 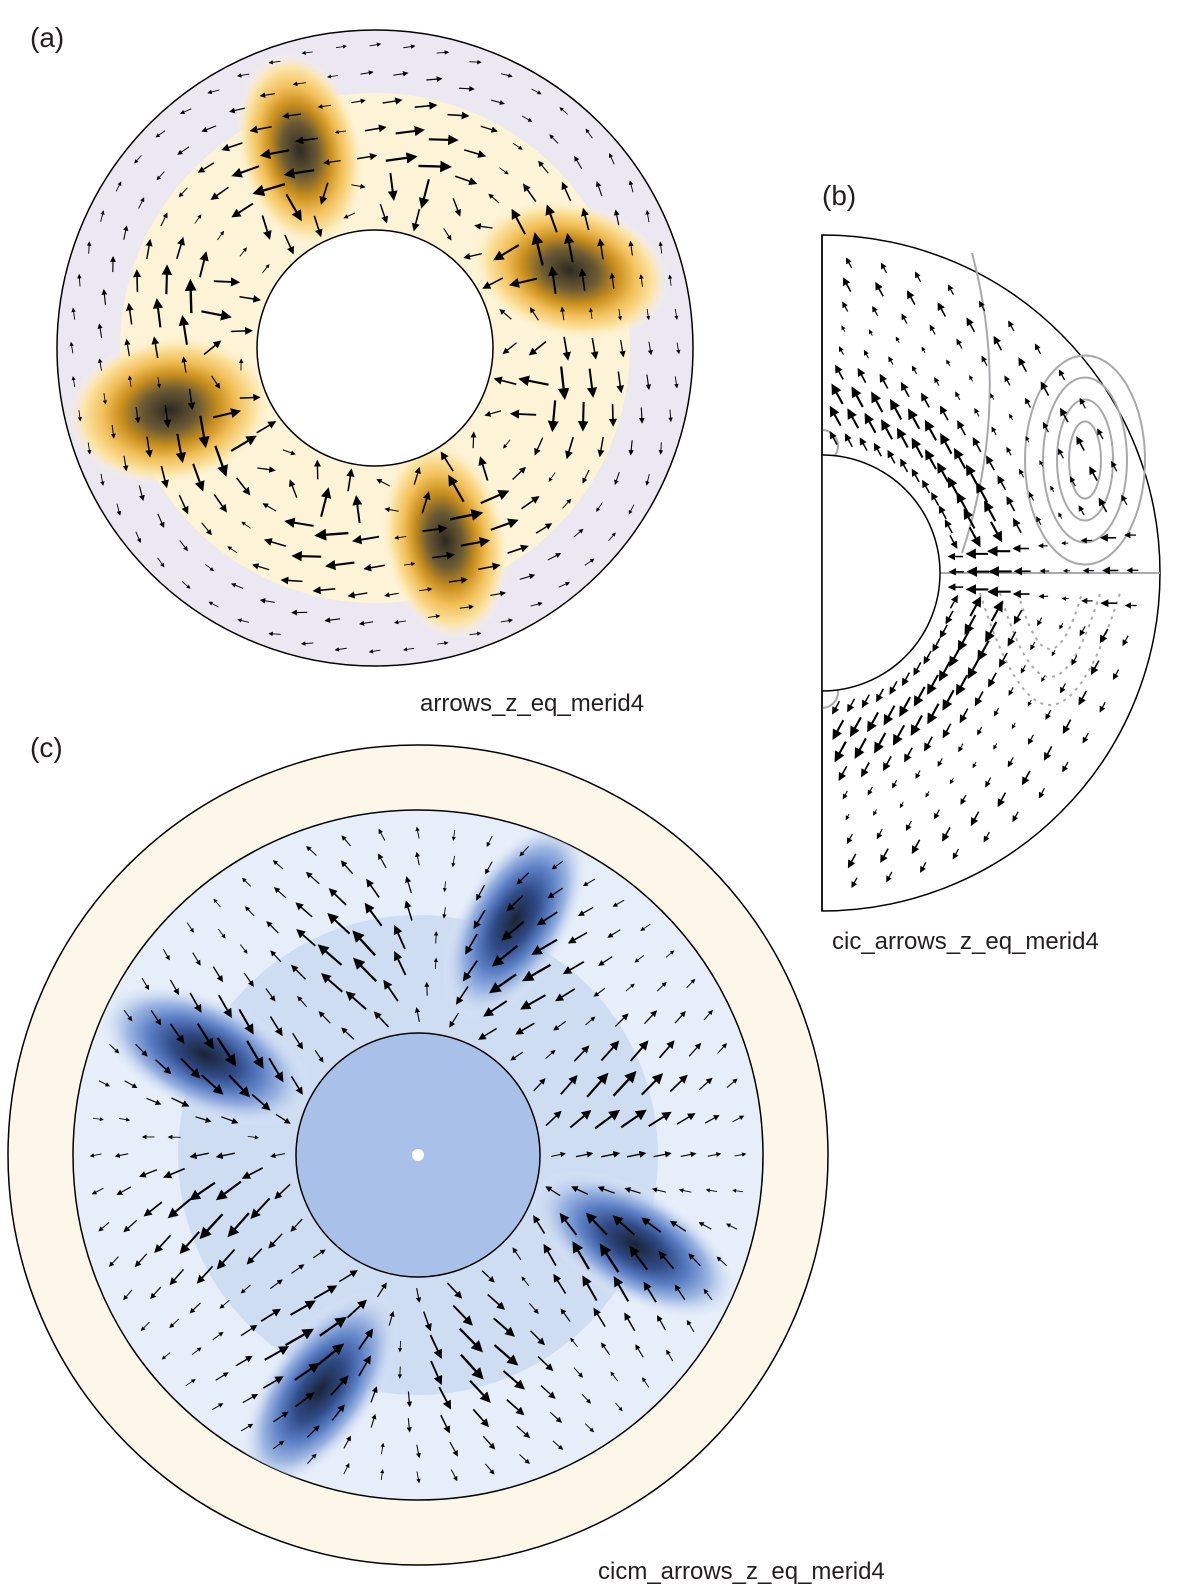 What do you see at coordinates (741, 1571) in the screenshot?
I see `panel-c-caption: cicm_arrows_z_eq_merid4` at bounding box center [741, 1571].